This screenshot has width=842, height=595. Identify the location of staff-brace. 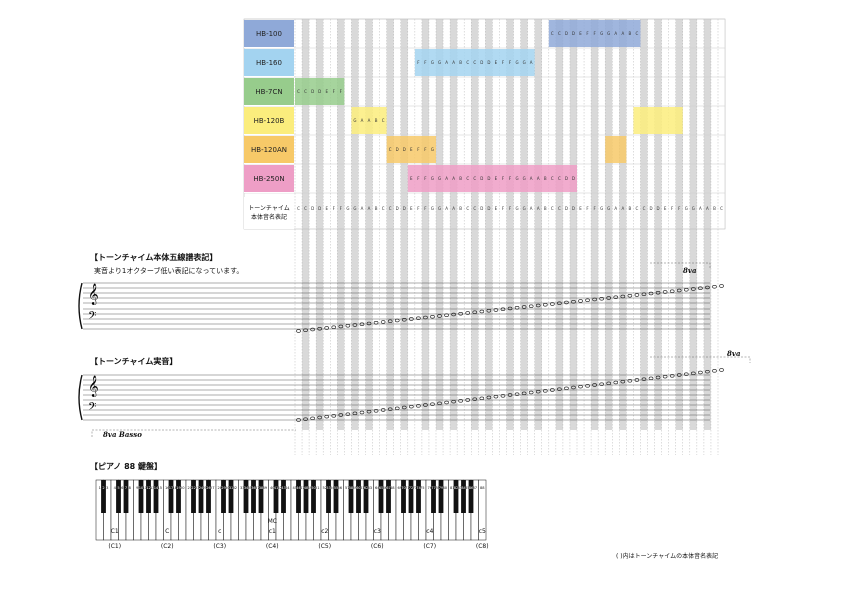
(80, 306).